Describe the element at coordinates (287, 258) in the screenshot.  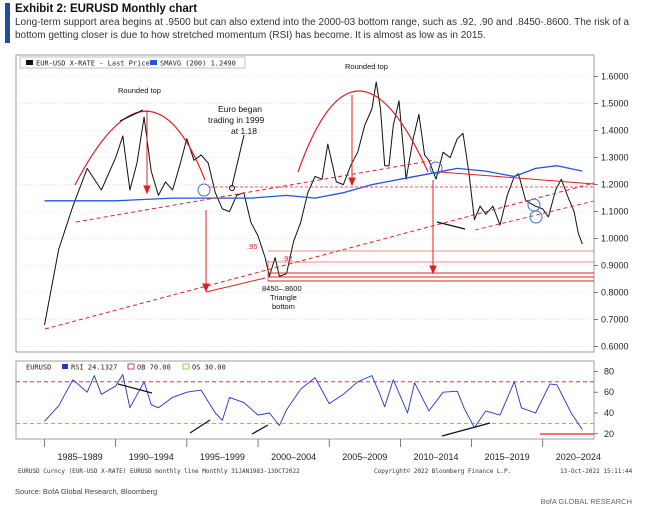
I see `level-92-label: .92` at that location.